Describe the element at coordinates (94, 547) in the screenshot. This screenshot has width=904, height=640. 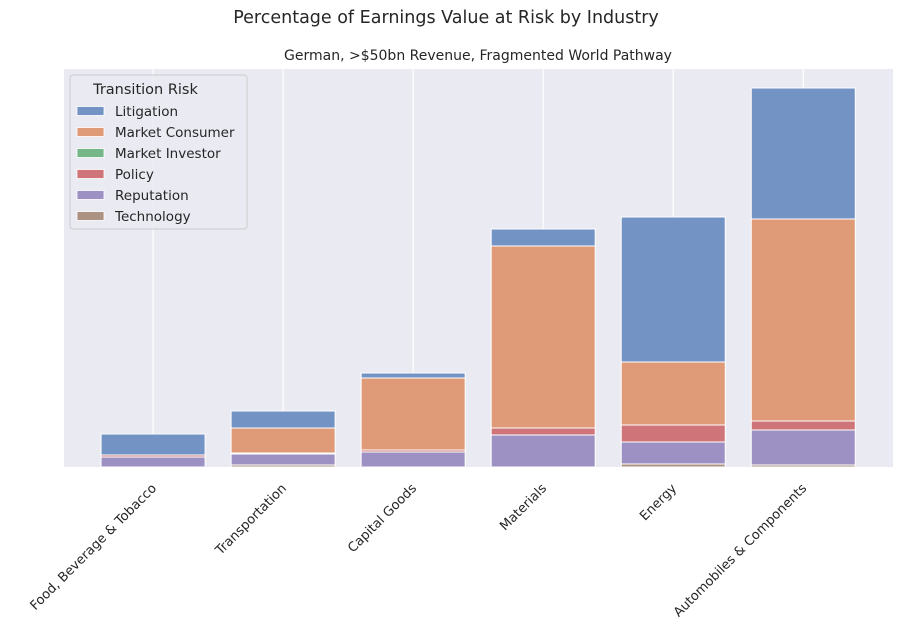
I see `x-tick-label: Food, Beverage & Tobacco` at that location.